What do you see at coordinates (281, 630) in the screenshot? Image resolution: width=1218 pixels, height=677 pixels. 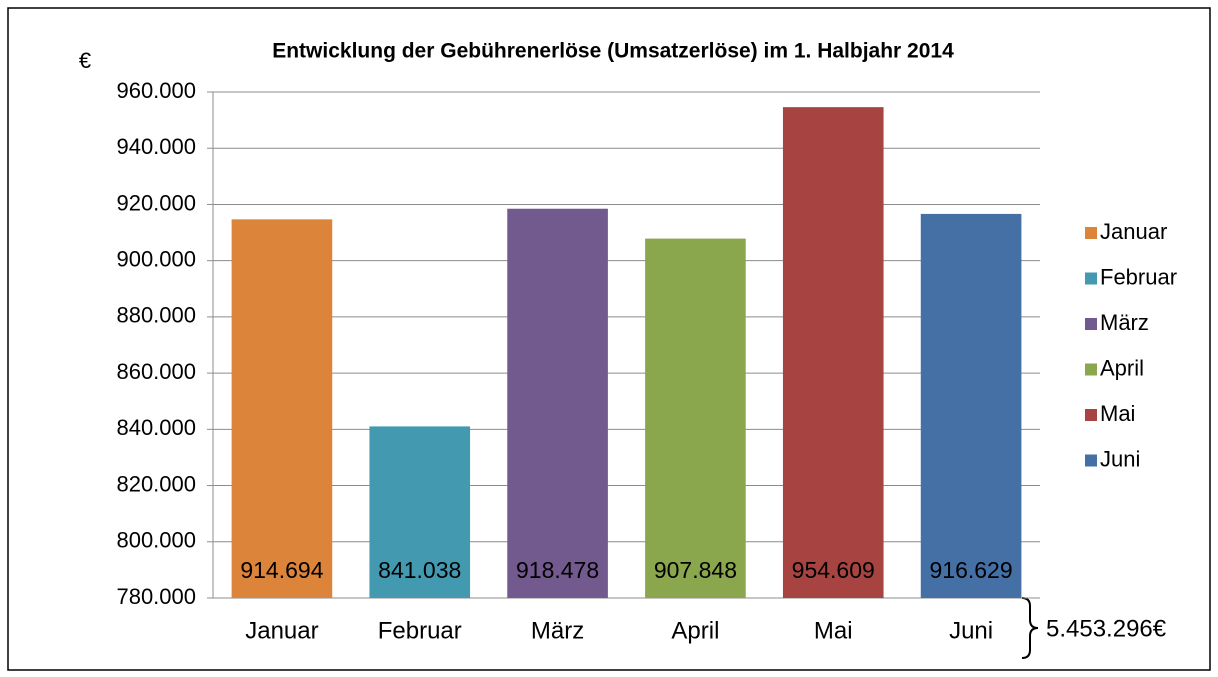 I see `x-tick-label: Januar` at bounding box center [281, 630].